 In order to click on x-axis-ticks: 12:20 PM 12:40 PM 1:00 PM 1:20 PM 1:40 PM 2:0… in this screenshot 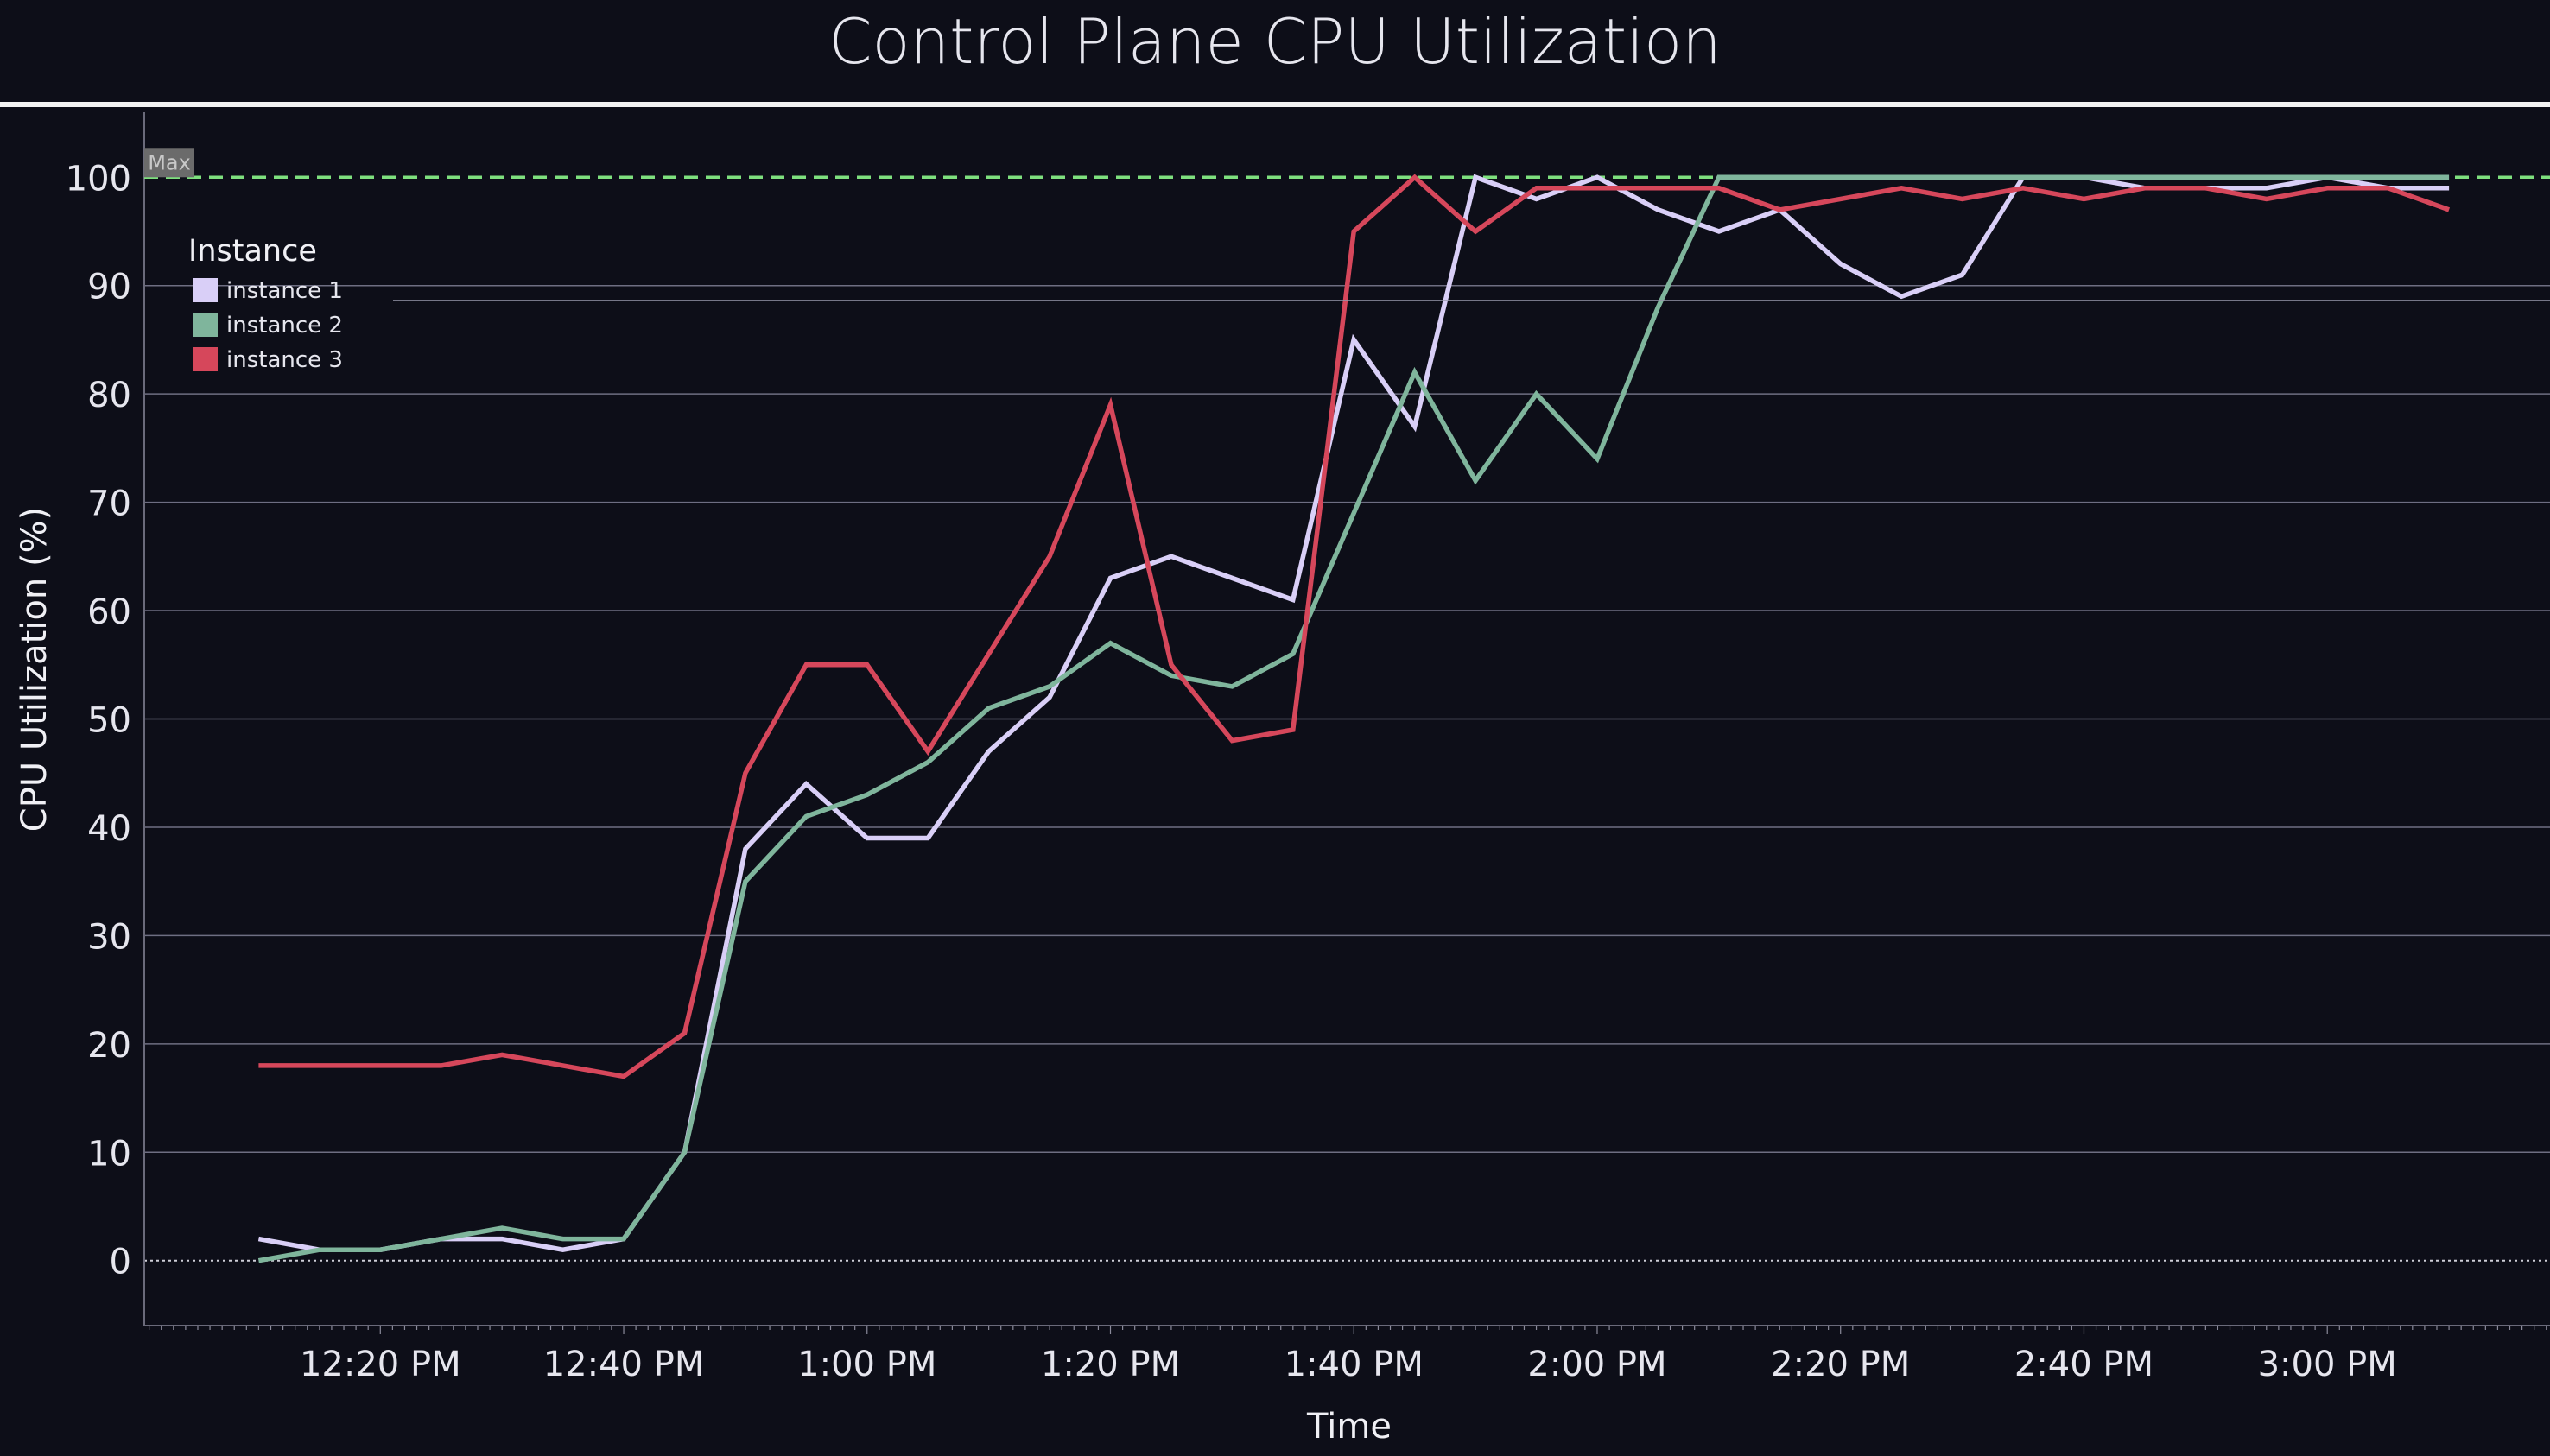, I will do `click(1348, 1365)`.